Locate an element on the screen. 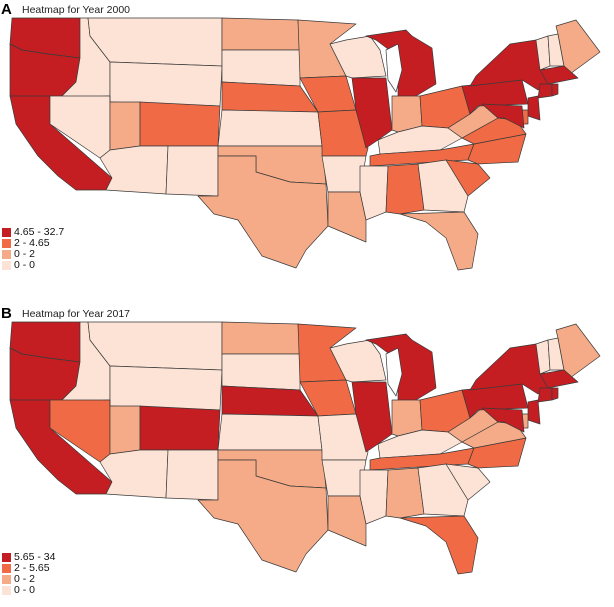 The width and height of the screenshot is (614, 607). legend-item: 2 - 5.65 is located at coordinates (28, 568).